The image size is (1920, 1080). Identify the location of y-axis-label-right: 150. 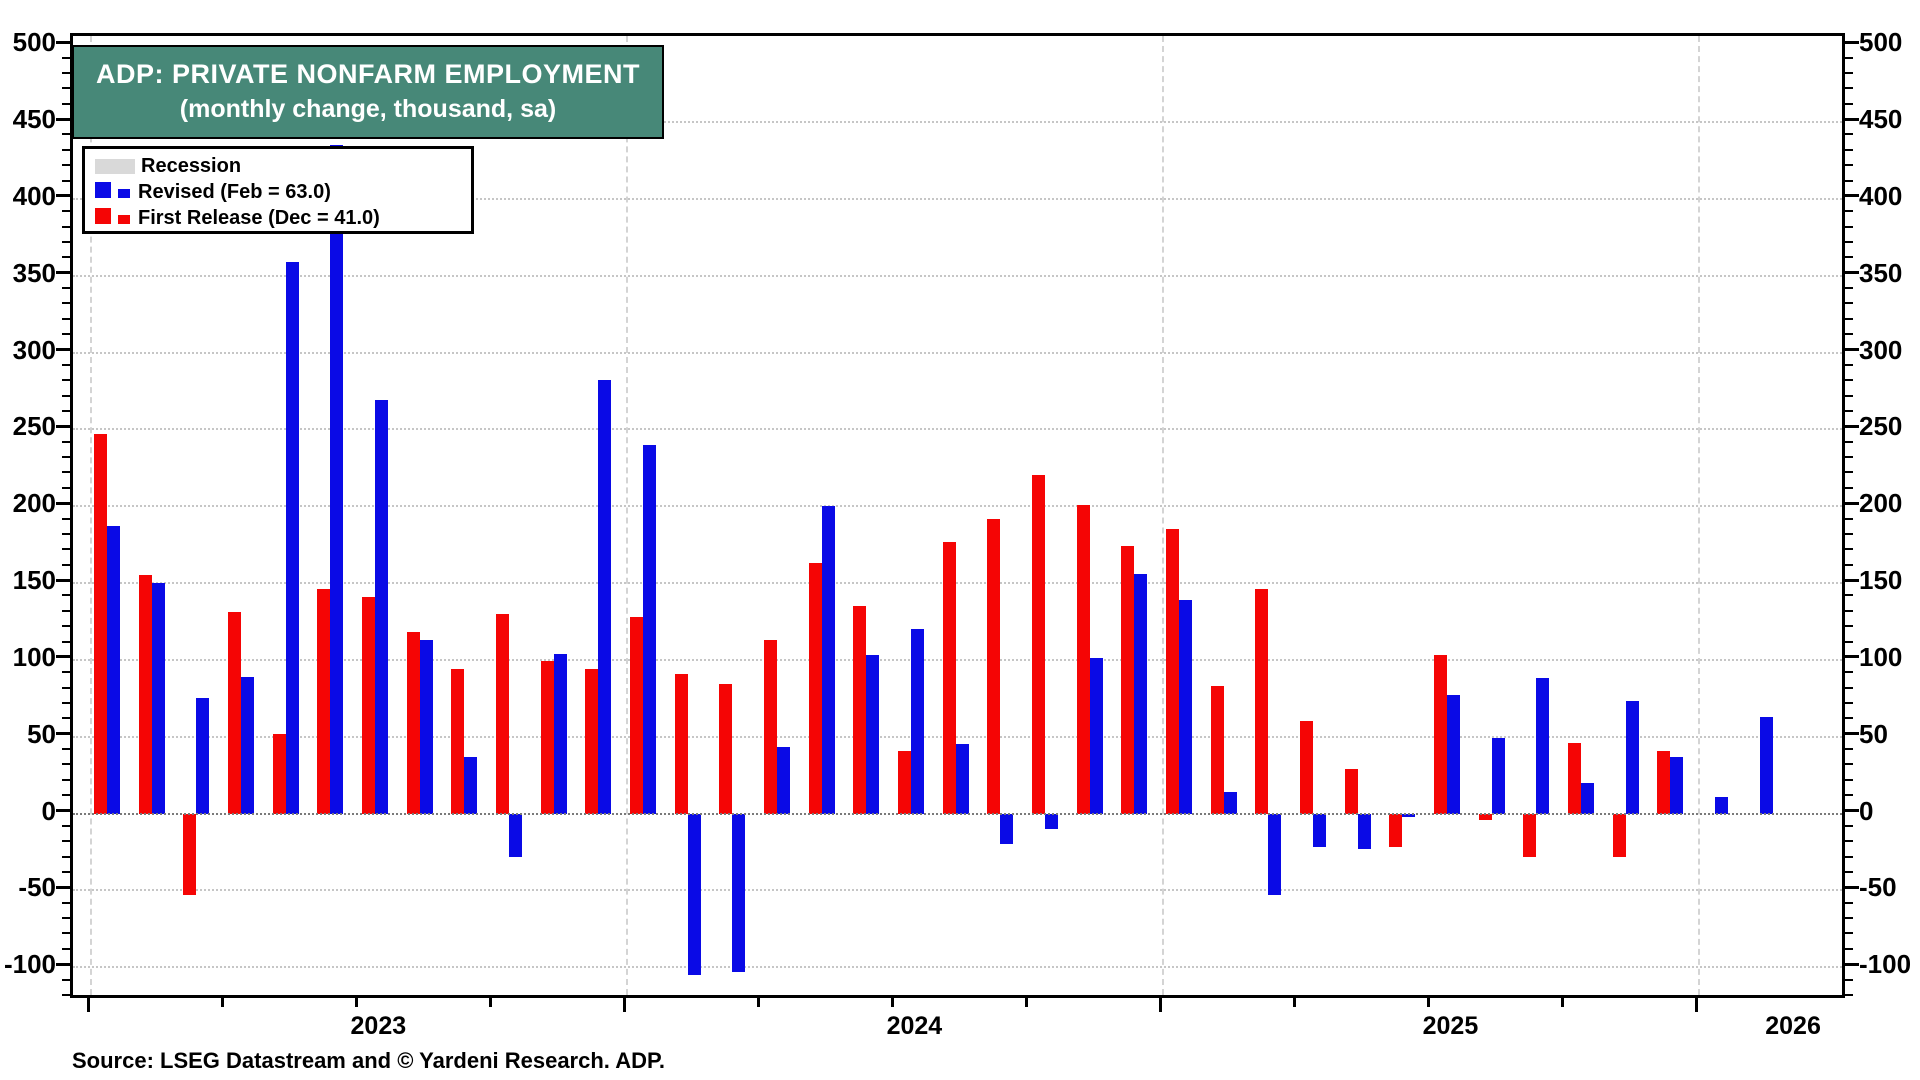
(1881, 580).